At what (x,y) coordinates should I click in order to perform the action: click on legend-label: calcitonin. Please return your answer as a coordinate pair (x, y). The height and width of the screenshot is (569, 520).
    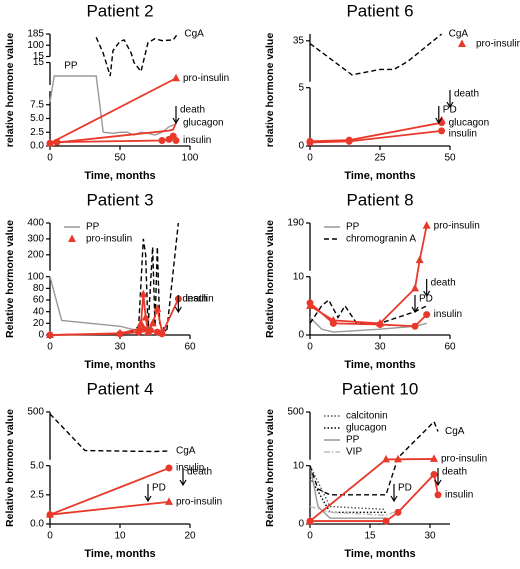
    Looking at the image, I should click on (367, 416).